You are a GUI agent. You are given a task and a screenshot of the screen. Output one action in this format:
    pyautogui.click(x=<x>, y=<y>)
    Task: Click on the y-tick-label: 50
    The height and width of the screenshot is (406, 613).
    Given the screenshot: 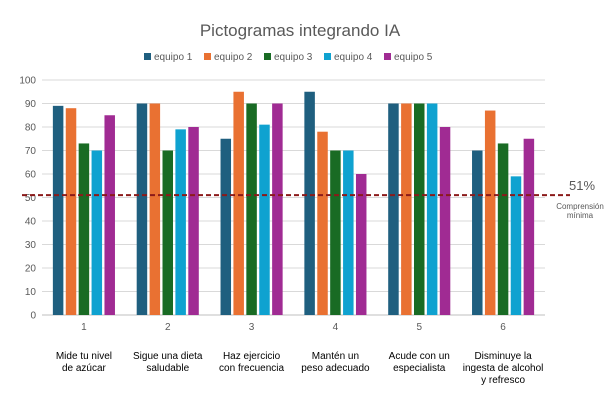 What is the action you would take?
    pyautogui.click(x=31, y=198)
    